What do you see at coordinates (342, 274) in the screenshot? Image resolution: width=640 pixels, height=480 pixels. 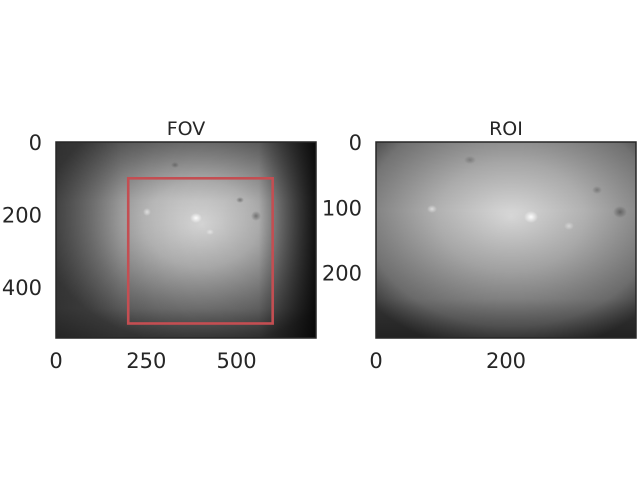 I see `roi-y-tick-label: 200` at bounding box center [342, 274].